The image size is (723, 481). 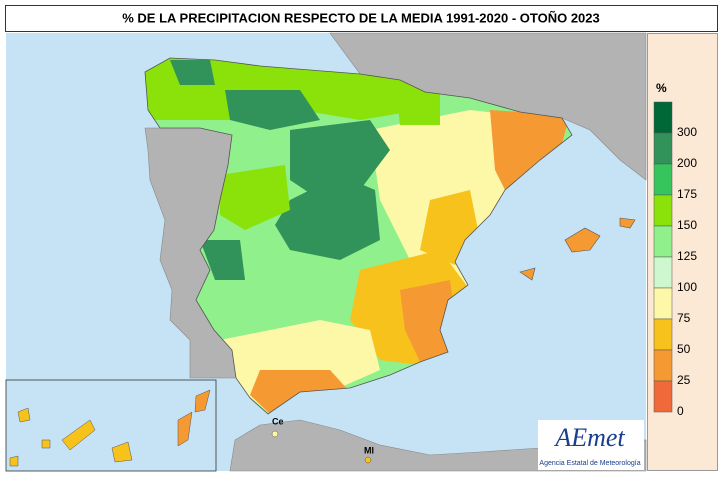 I want to click on legend-label: 175, so click(x=687, y=194).